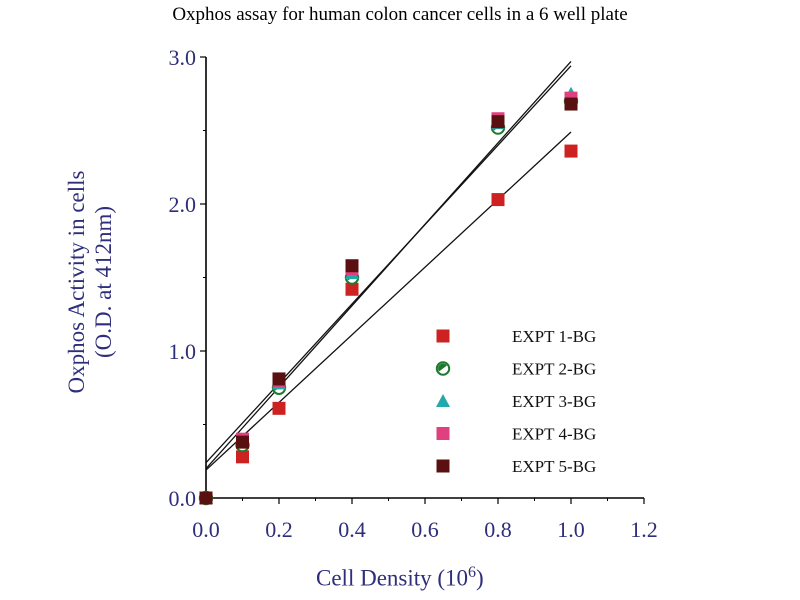 Image resolution: width=800 pixels, height=600 pixels. What do you see at coordinates (352, 529) in the screenshot?
I see `x-tick-label: 0.4` at bounding box center [352, 529].